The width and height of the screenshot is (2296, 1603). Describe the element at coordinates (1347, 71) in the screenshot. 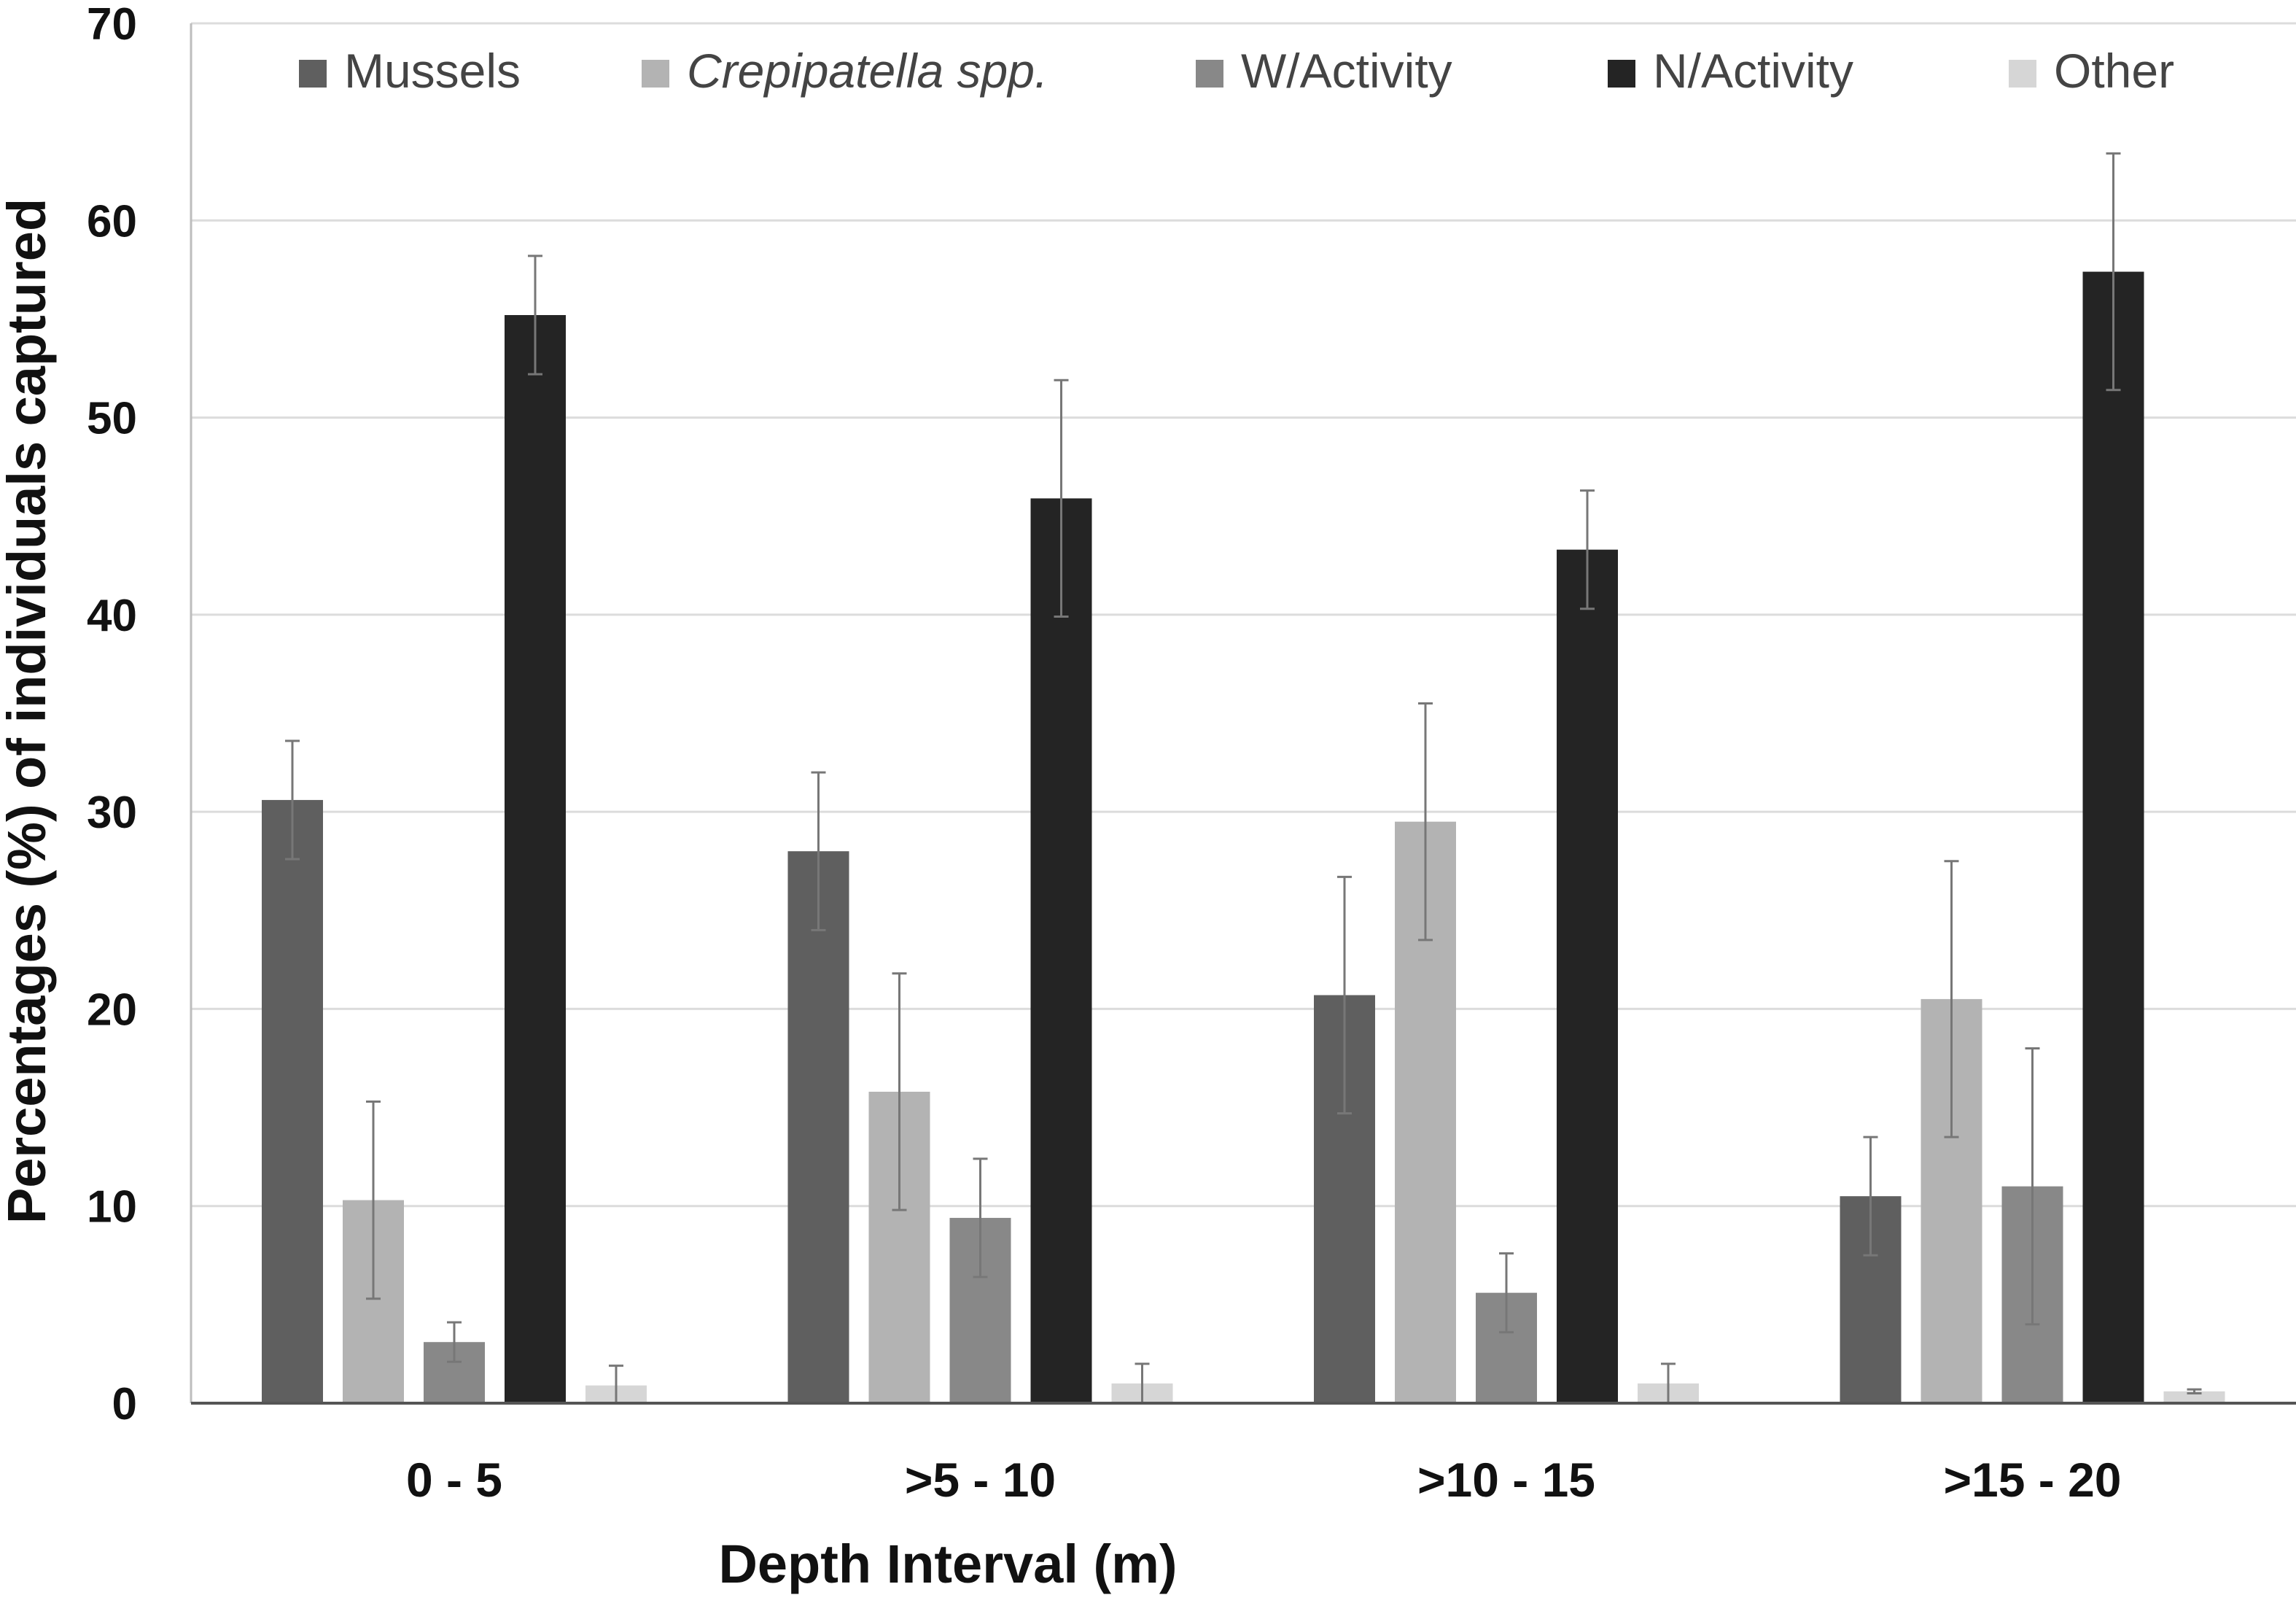

I see `legend-label: W/Activity` at that location.